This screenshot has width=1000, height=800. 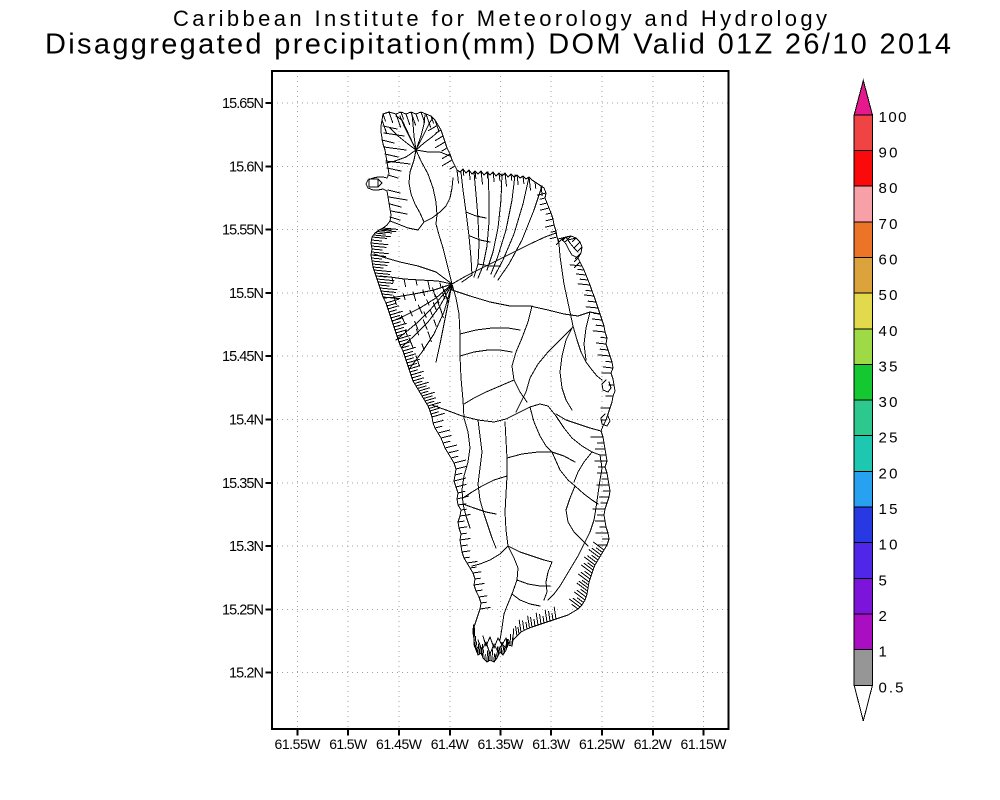 What do you see at coordinates (888, 224) in the screenshot?
I see `svg-text: 70` at bounding box center [888, 224].